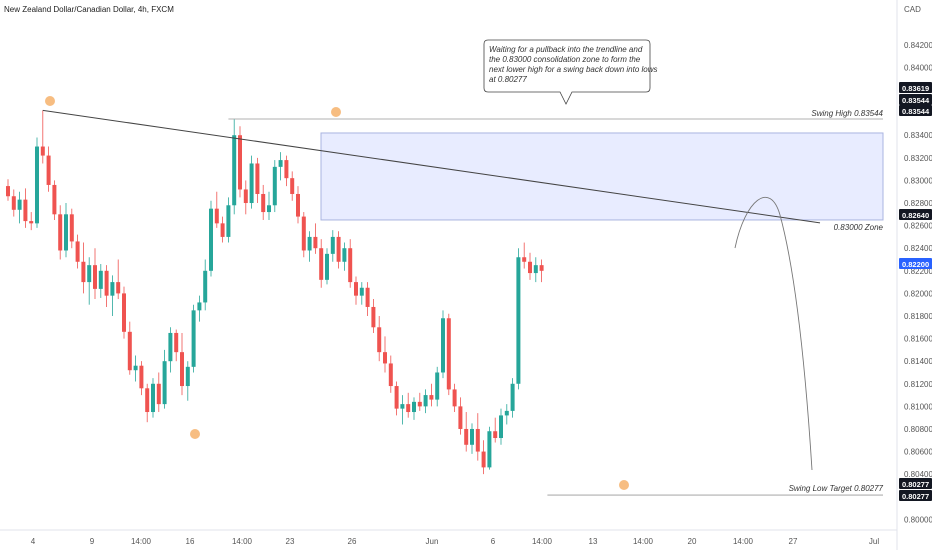  I want to click on price-tick-label: 0.80000, so click(918, 519).